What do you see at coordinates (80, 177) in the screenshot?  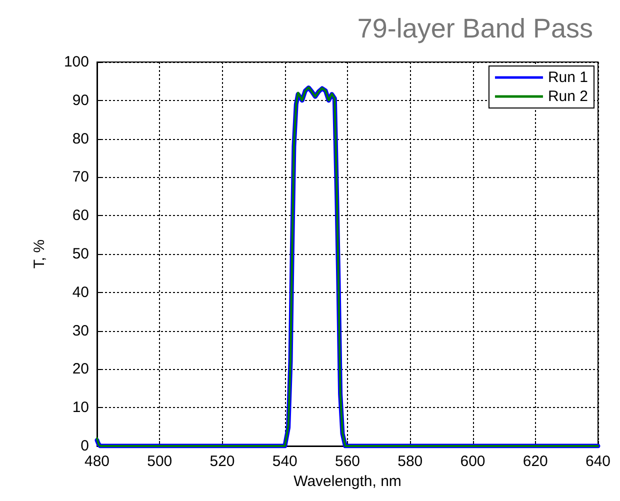 I see `y-tick-label: 70` at bounding box center [80, 177].